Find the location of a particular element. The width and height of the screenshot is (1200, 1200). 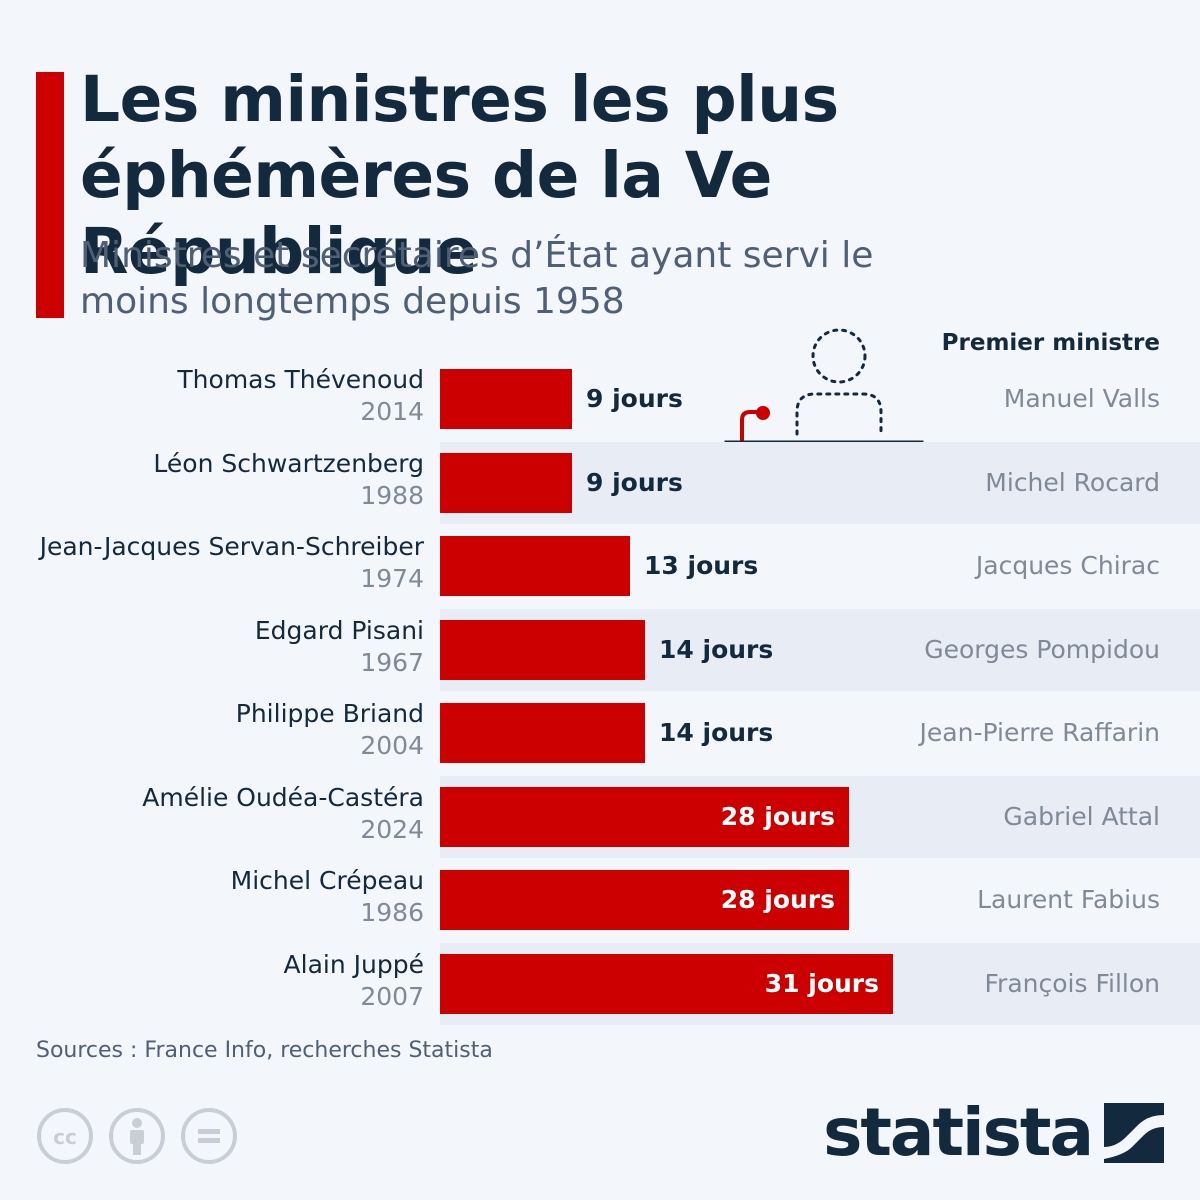

premier-ministre-name: François Fillon is located at coordinates (1072, 983).